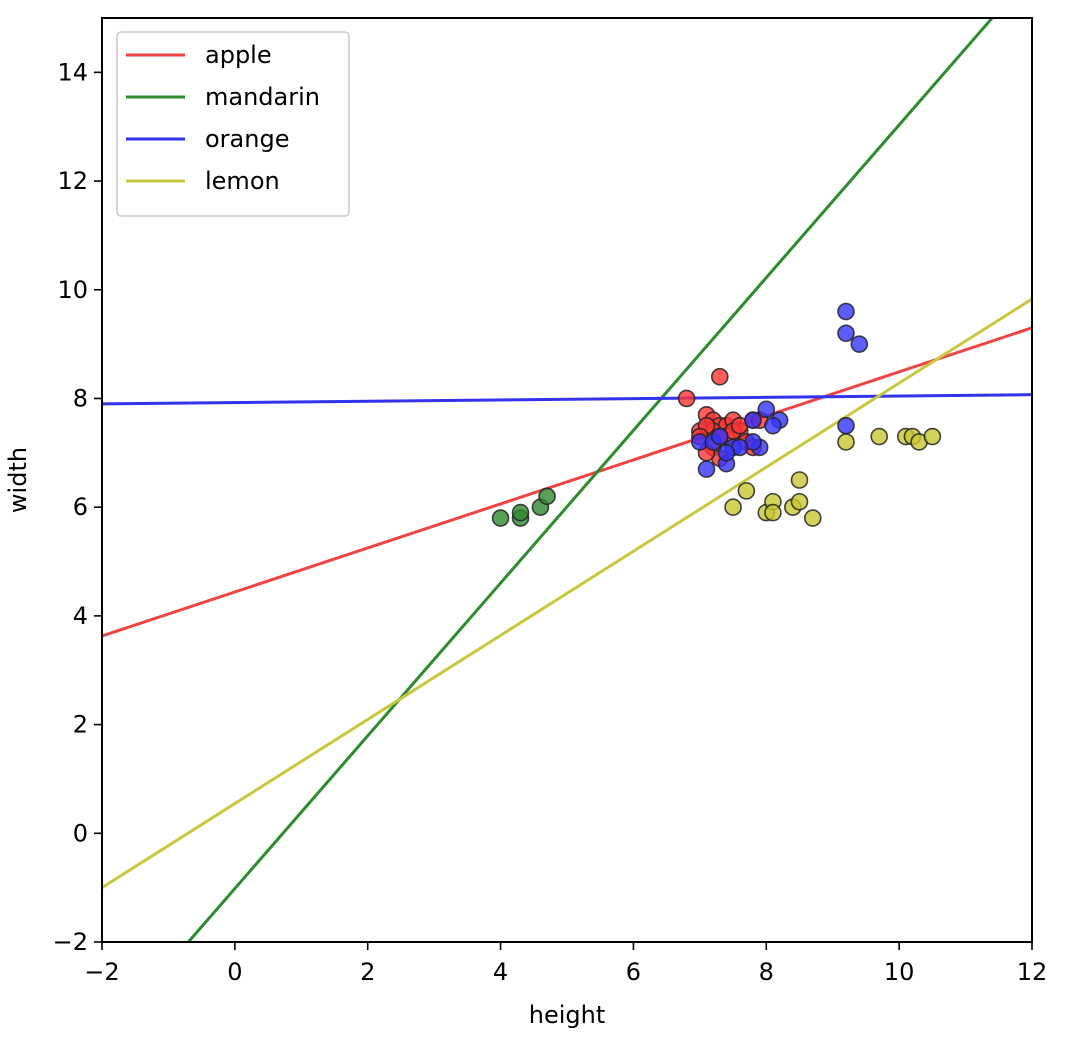 The height and width of the screenshot is (1038, 1078). I want to click on x-tick-label: 12, so click(1032, 972).